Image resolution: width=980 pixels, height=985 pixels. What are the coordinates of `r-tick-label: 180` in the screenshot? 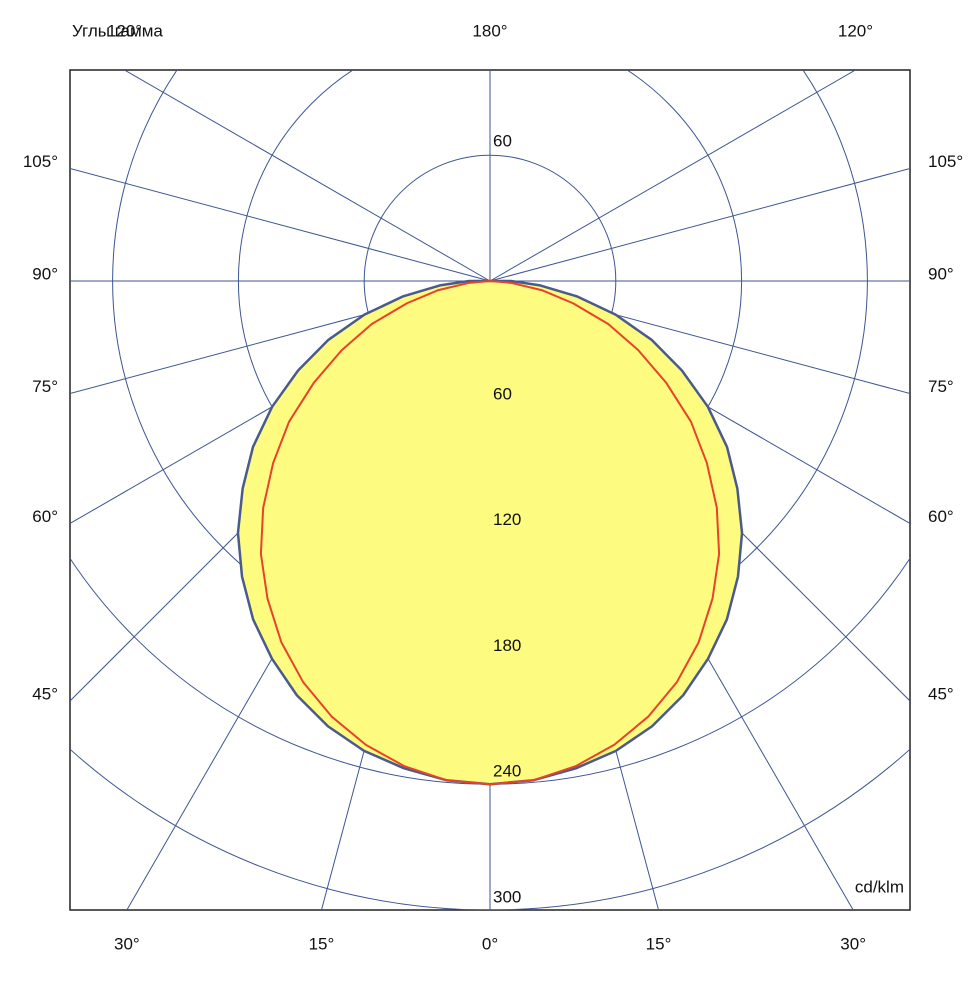 It's located at (507, 645).